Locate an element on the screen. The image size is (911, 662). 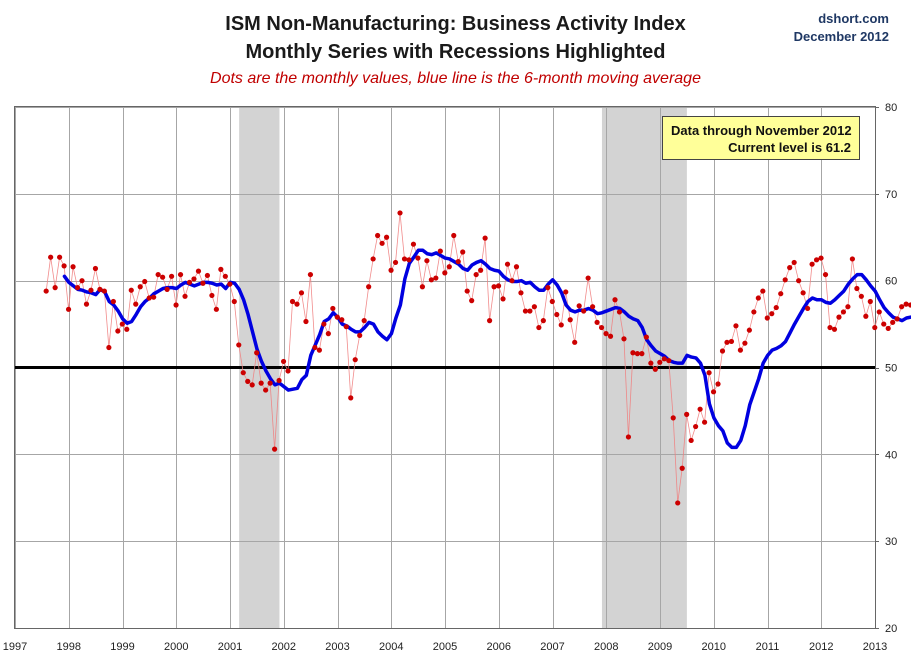
y-tick-label: 20 is located at coordinates (891, 629).